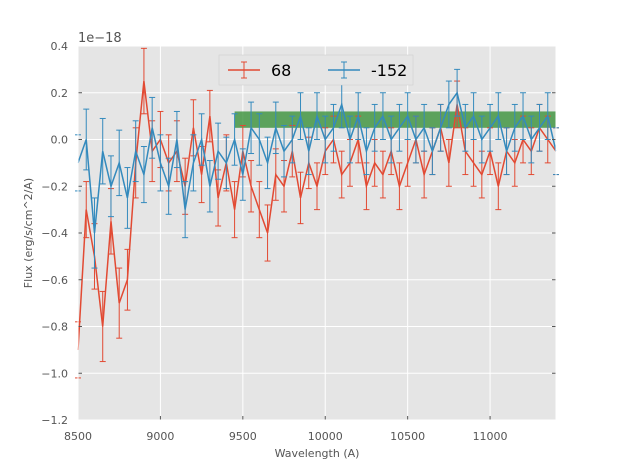 This screenshot has width=617, height=467. I want to click on y-tick-labels: −1.2 −1.0 −0.8 −0.6 −0.4 −0.2 0.0 0.2 0.4, so click(54, 233).